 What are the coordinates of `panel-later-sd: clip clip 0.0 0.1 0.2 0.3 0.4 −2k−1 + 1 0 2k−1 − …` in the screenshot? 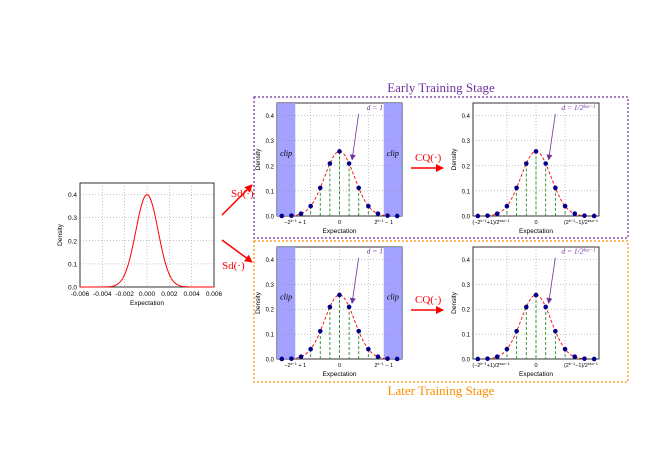 It's located at (329, 312).